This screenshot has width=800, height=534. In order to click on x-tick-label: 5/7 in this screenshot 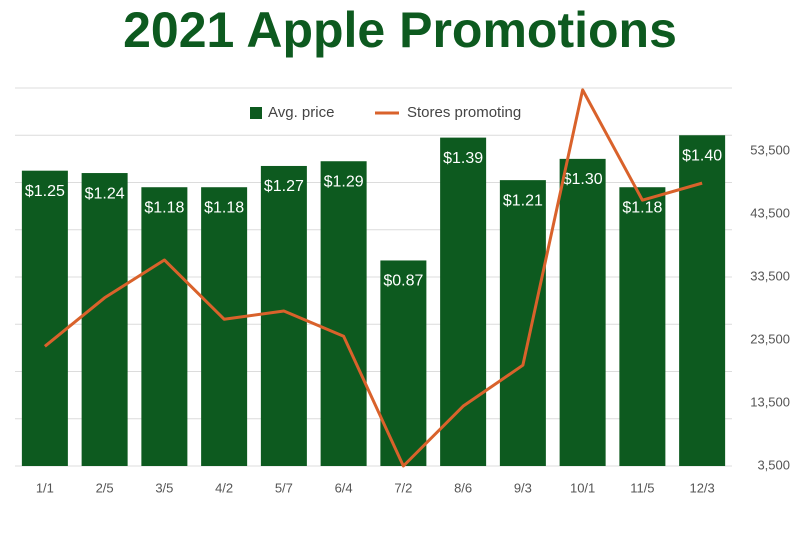, I will do `click(284, 487)`.